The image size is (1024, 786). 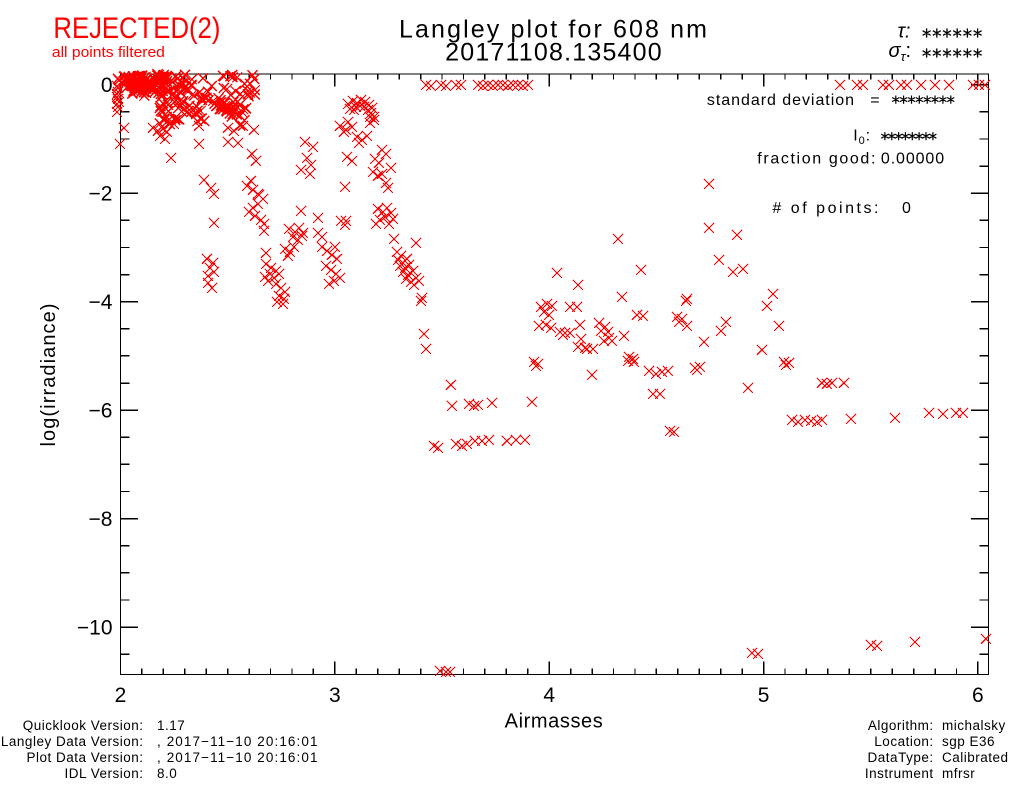 What do you see at coordinates (899, 773) in the screenshot?
I see `svg-text: Instrument` at bounding box center [899, 773].